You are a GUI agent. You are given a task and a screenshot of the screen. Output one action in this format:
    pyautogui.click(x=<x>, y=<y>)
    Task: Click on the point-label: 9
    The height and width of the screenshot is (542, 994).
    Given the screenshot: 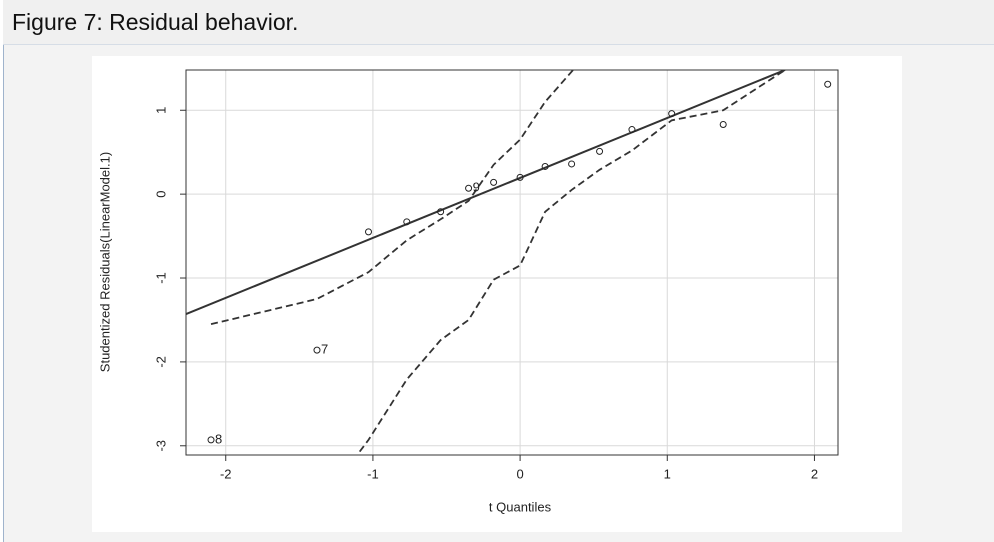 What is the action you would take?
    pyautogui.click(x=476, y=187)
    